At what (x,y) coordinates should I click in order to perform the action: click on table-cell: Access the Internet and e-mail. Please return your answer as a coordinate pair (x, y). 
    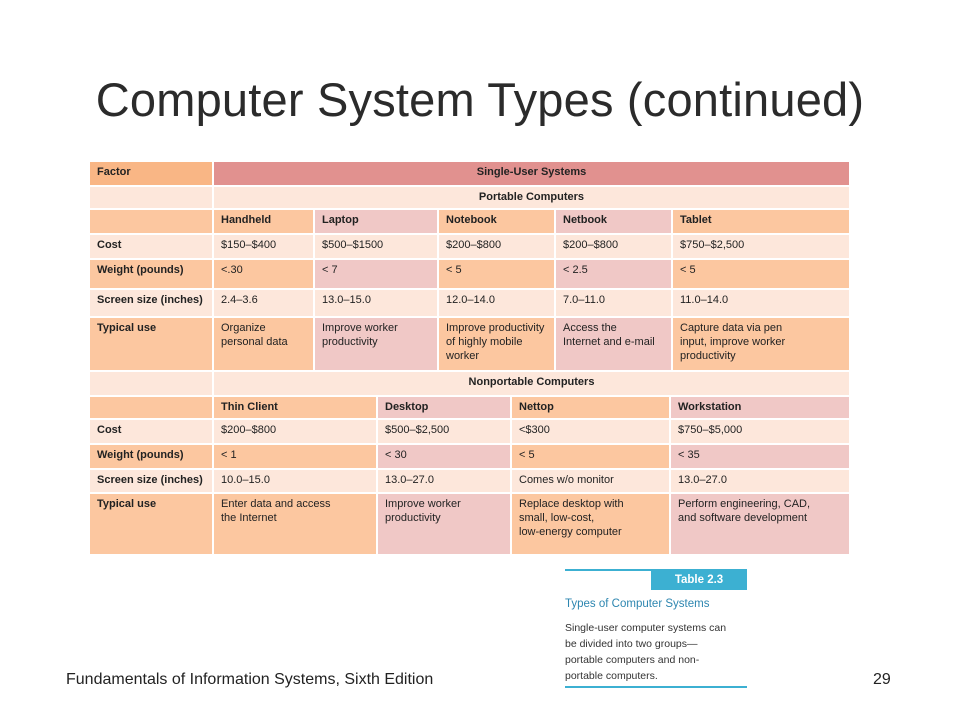
    Looking at the image, I should click on (613, 344).